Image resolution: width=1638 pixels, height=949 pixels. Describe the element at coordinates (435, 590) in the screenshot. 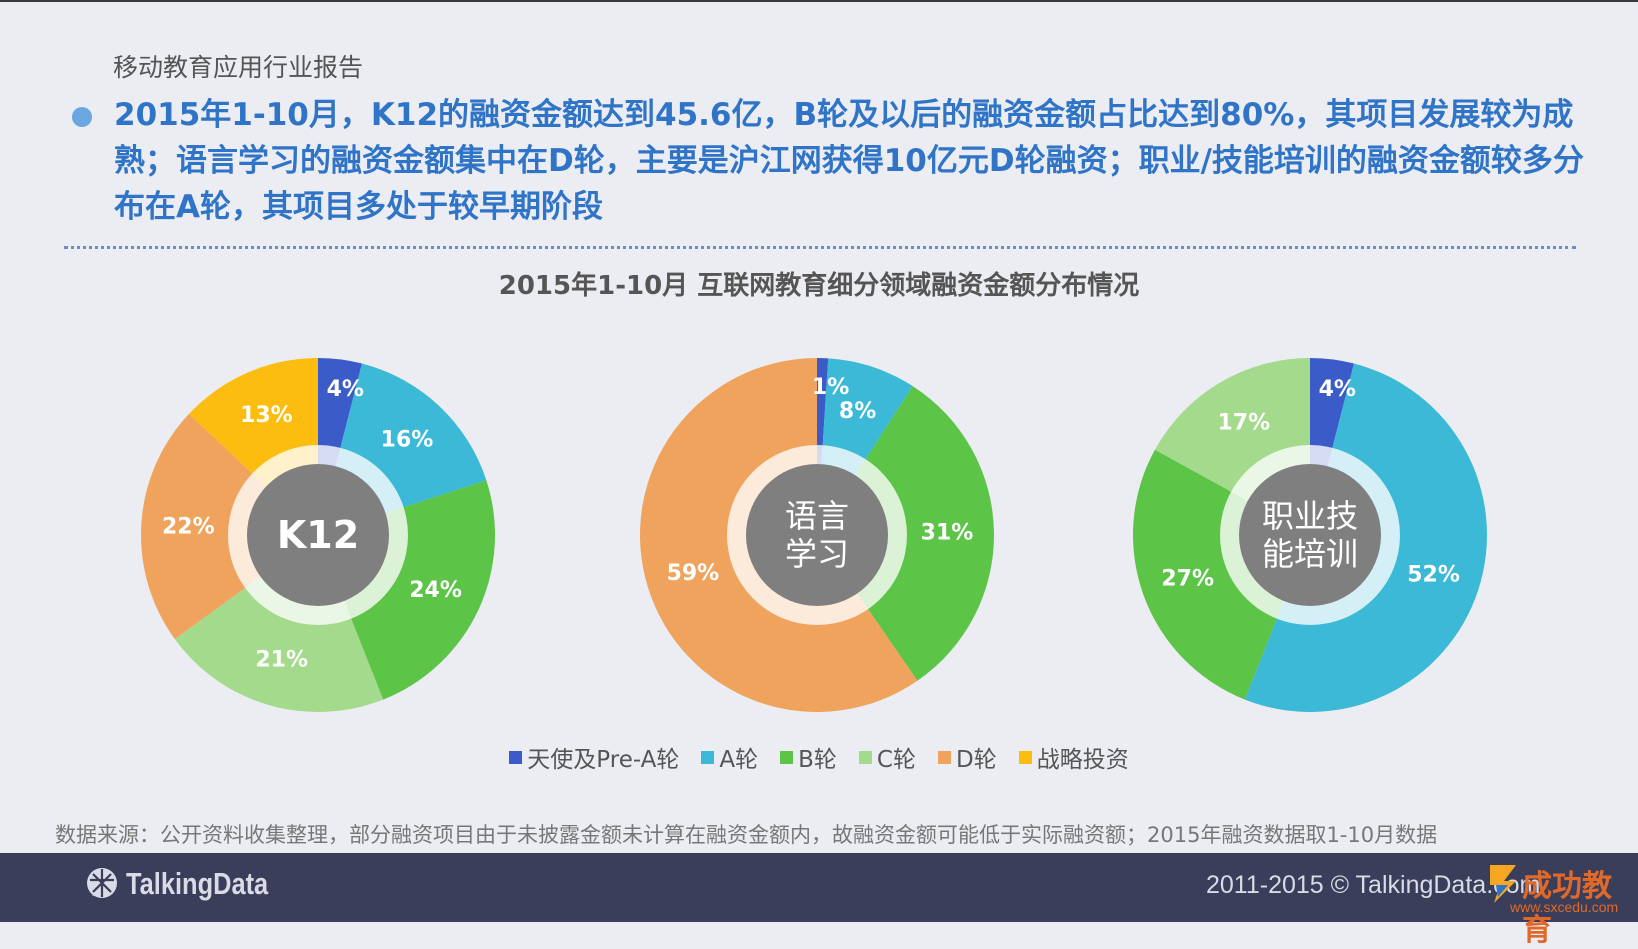

I see `slice-label: 24%` at that location.